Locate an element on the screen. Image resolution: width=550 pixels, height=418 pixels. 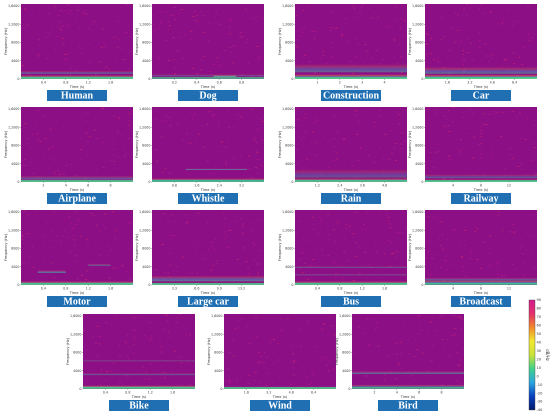
x-tick-label: 0.8 is located at coordinates (127, 393).